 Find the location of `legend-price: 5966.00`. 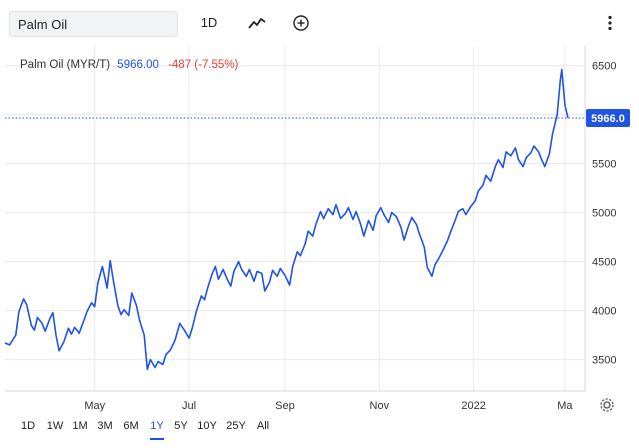

legend-price: 5966.00 is located at coordinates (138, 65).